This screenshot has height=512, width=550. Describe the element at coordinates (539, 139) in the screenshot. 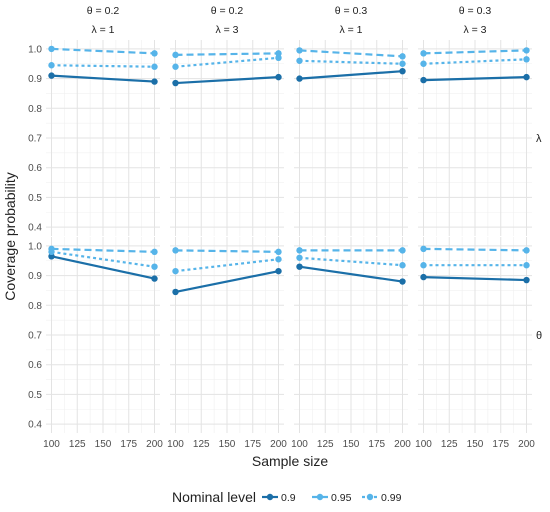

I see `facet-strip-right: λ` at that location.